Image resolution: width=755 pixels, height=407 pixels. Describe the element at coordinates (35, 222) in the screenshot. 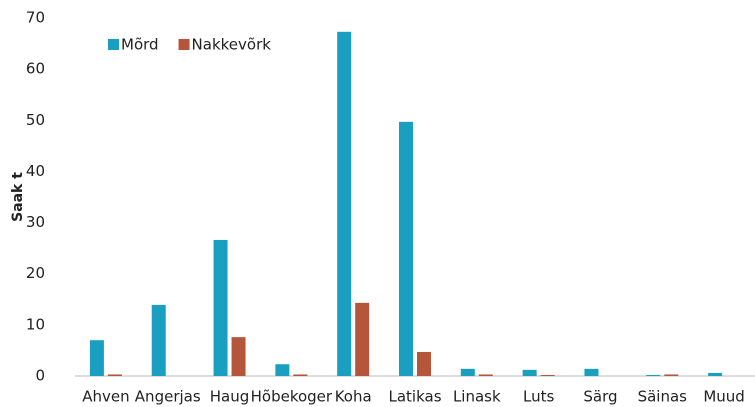

I see `y-tick-label: 30` at that location.